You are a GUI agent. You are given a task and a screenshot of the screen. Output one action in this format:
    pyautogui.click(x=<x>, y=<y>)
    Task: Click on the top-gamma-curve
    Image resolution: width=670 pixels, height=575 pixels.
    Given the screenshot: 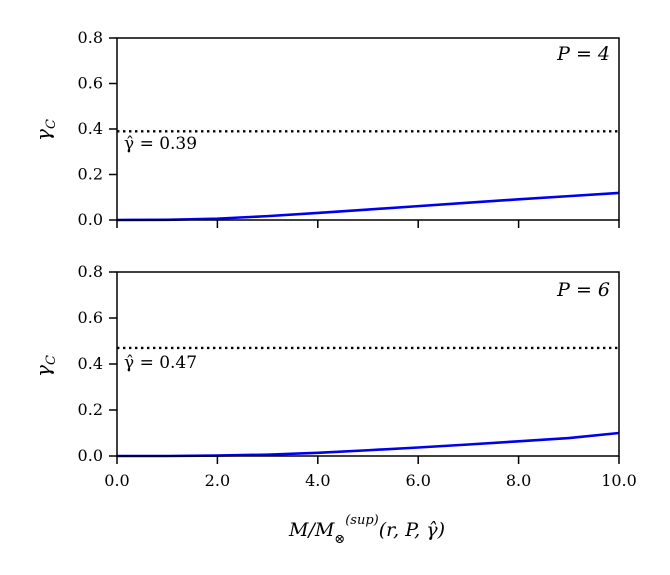 What is the action you would take?
    pyautogui.click(x=368, y=206)
    